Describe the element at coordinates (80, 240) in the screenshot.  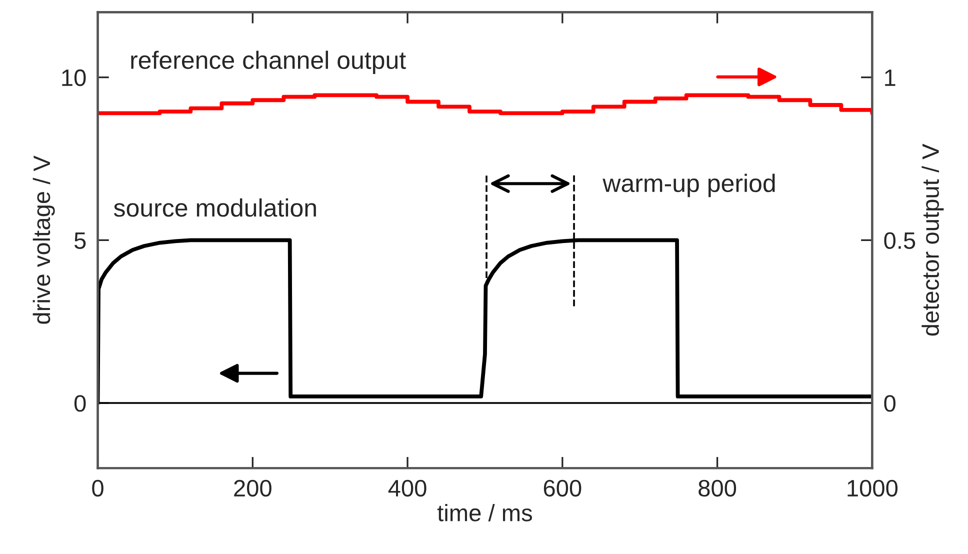
I see `y-tick-label: 5` at that location.